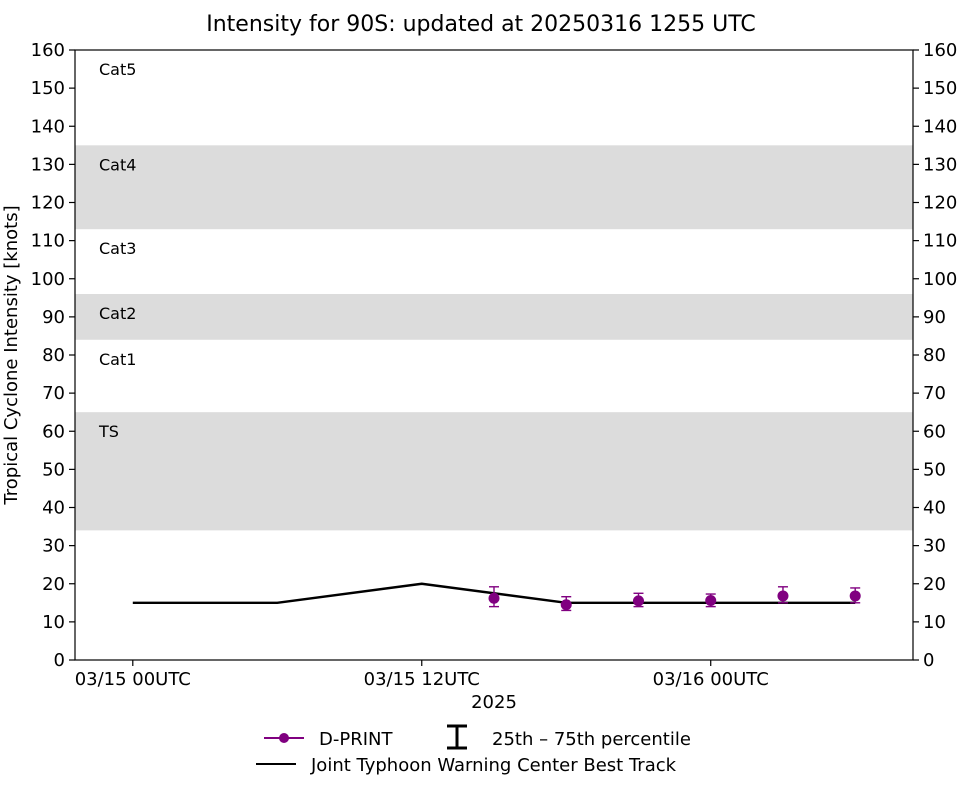  What do you see at coordinates (928, 660) in the screenshot?
I see `y-tick-label-right: 0` at bounding box center [928, 660].